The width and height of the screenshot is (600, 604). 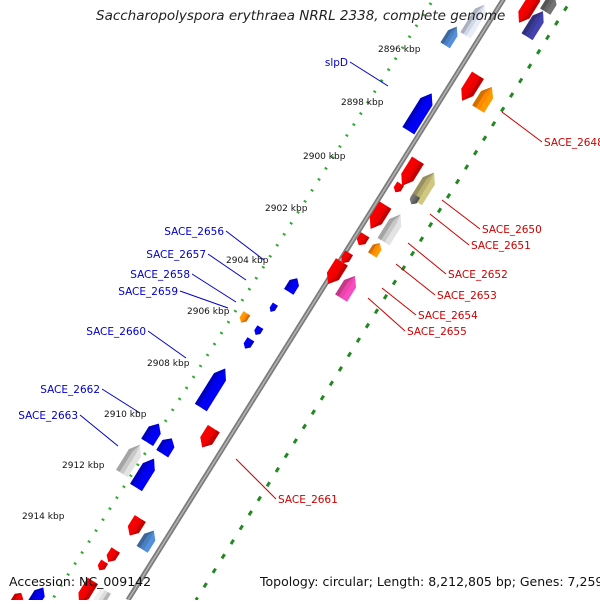 What do you see at coordinates (245, 317) in the screenshot?
I see `sace-2658-gene-arrow` at bounding box center [245, 317].